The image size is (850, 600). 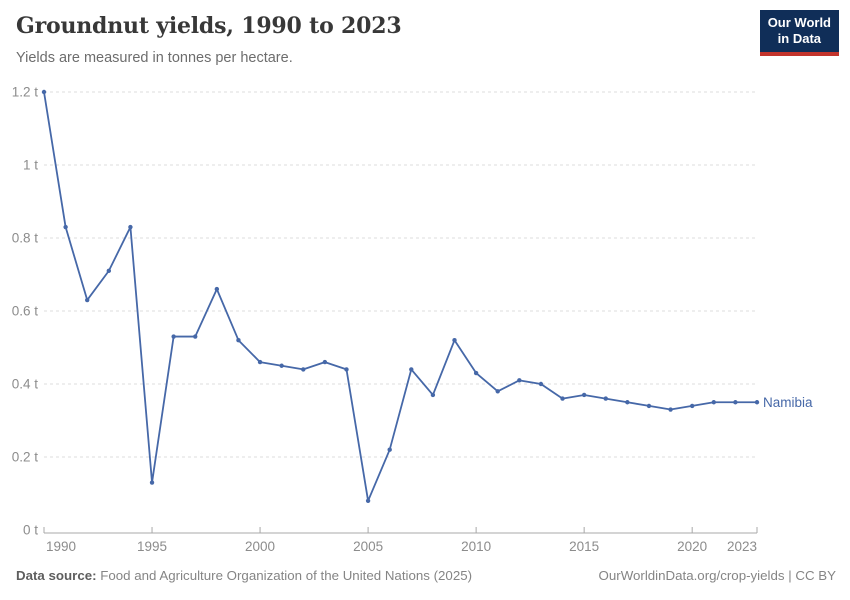 I want to click on owid-logo-line1: Our World, so click(x=799, y=22).